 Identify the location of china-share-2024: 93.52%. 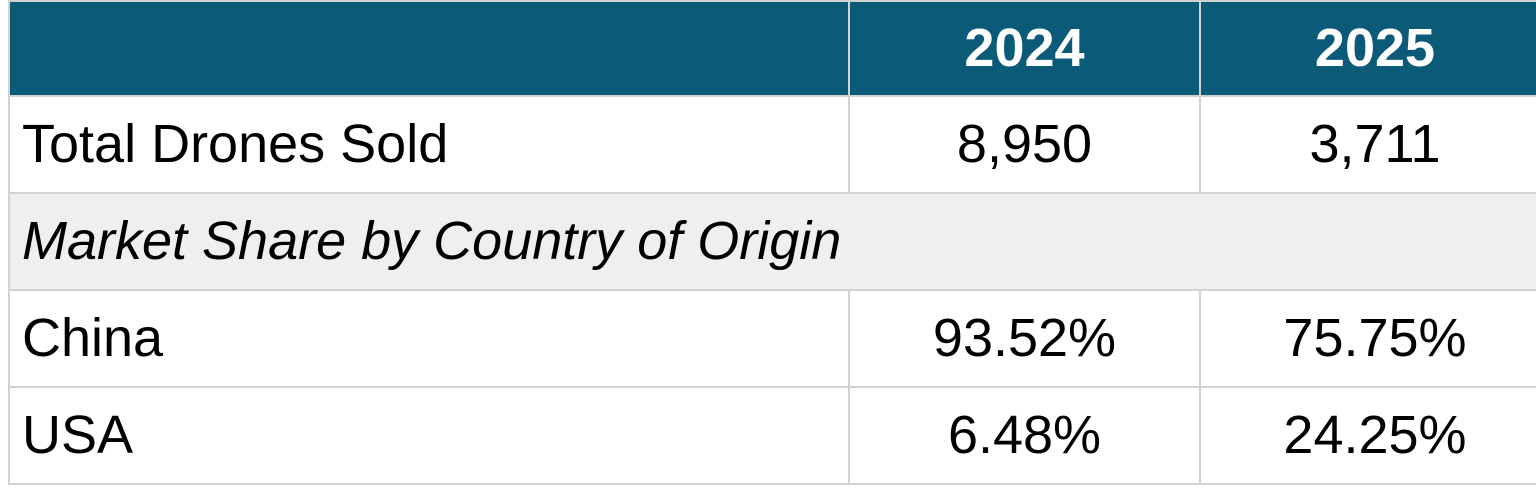
(1024, 338).